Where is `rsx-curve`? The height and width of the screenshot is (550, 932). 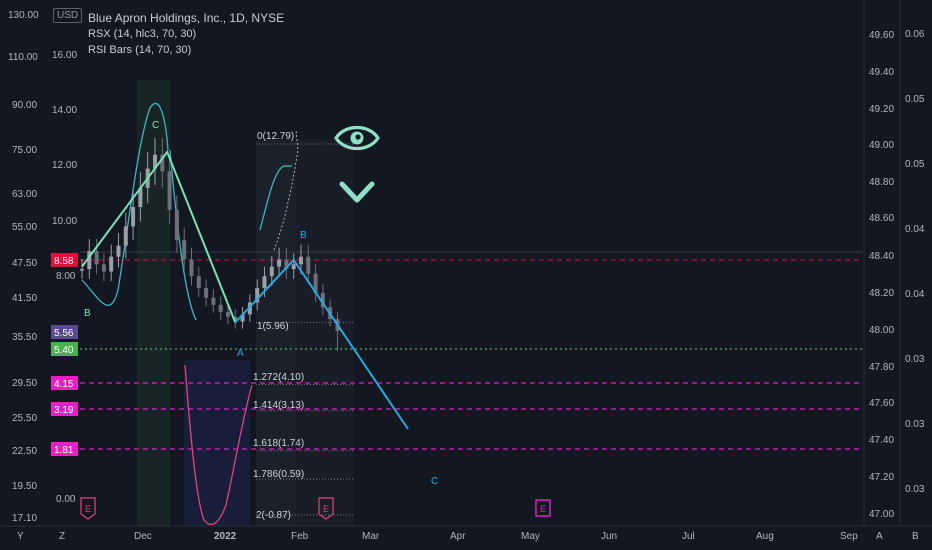 rsx-curve is located at coordinates (139, 211).